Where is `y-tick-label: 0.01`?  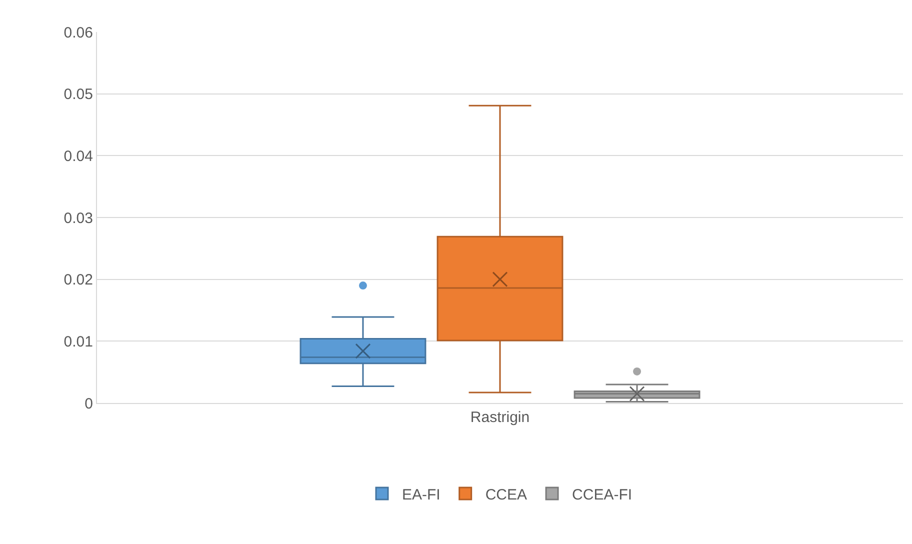 y-tick-label: 0.01 is located at coordinates (78, 341).